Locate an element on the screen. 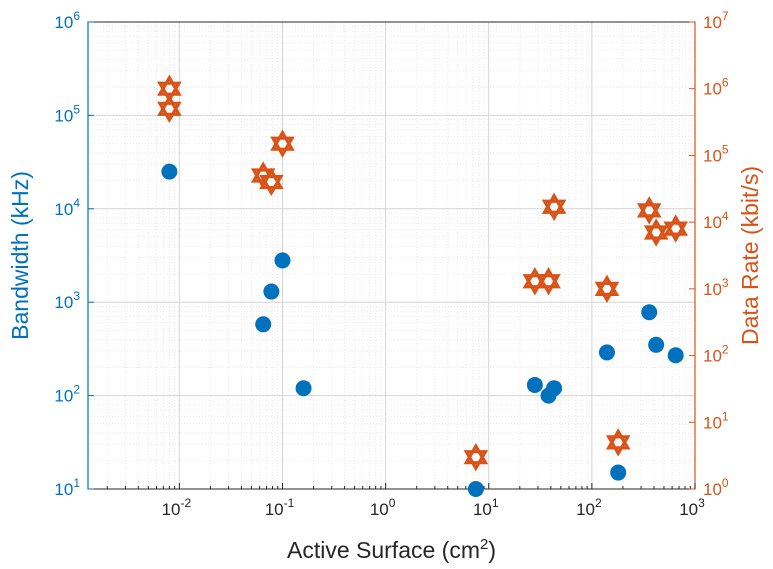 The height and width of the screenshot is (569, 773). x-tick-label: 10⁻¹ is located at coordinates (280, 507).